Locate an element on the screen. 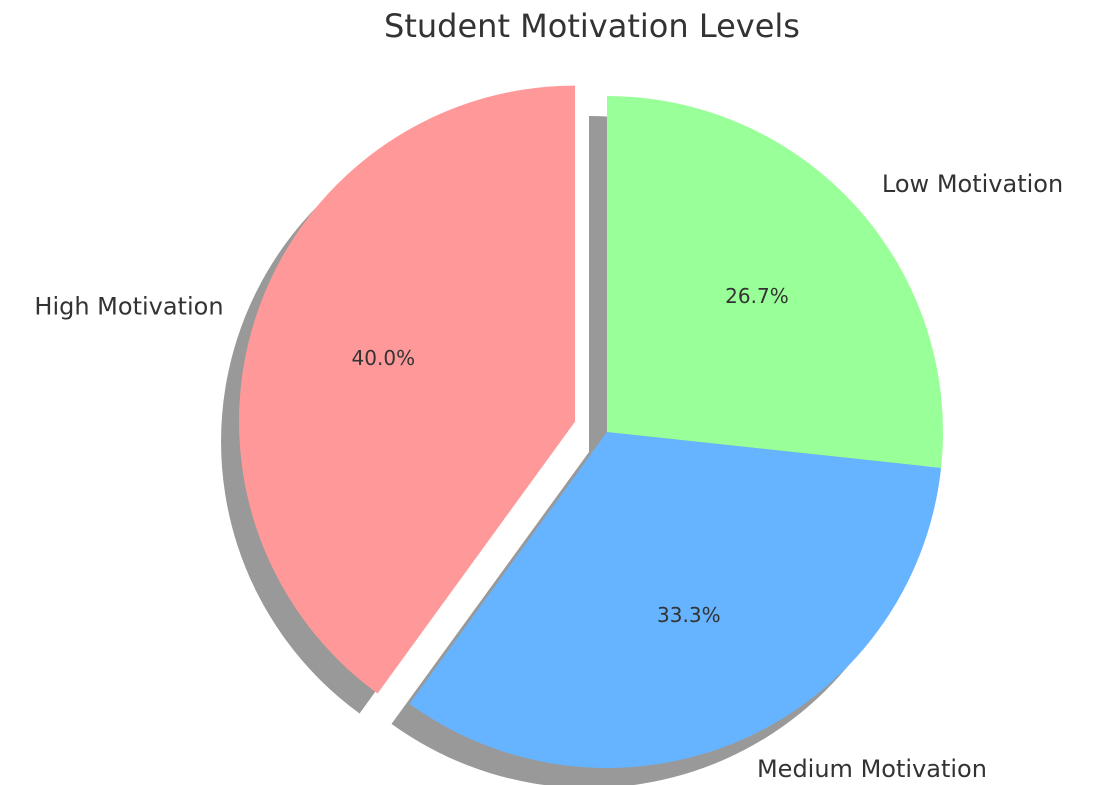  wedge-label: Low Motivation is located at coordinates (972, 184).